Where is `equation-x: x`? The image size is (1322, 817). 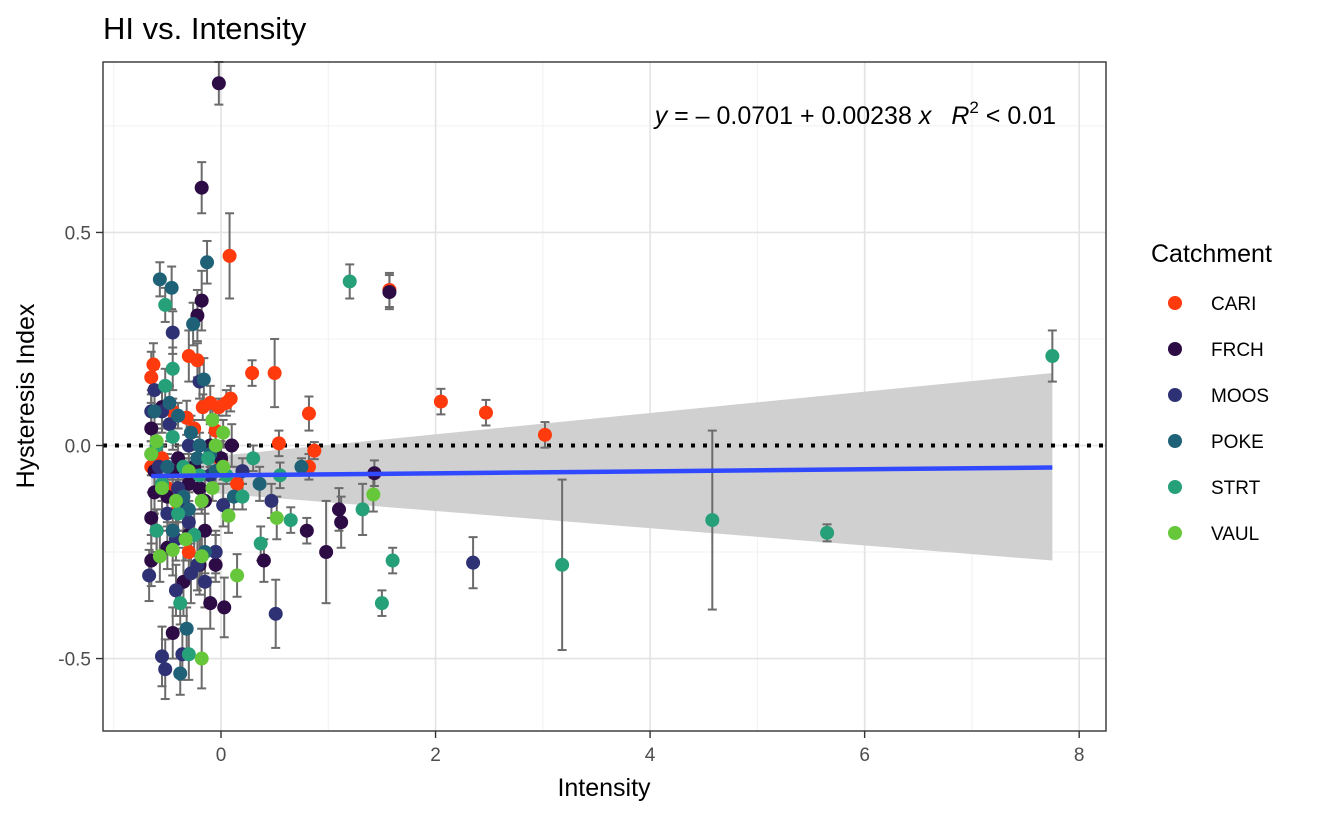 equation-x: x is located at coordinates (925, 116).